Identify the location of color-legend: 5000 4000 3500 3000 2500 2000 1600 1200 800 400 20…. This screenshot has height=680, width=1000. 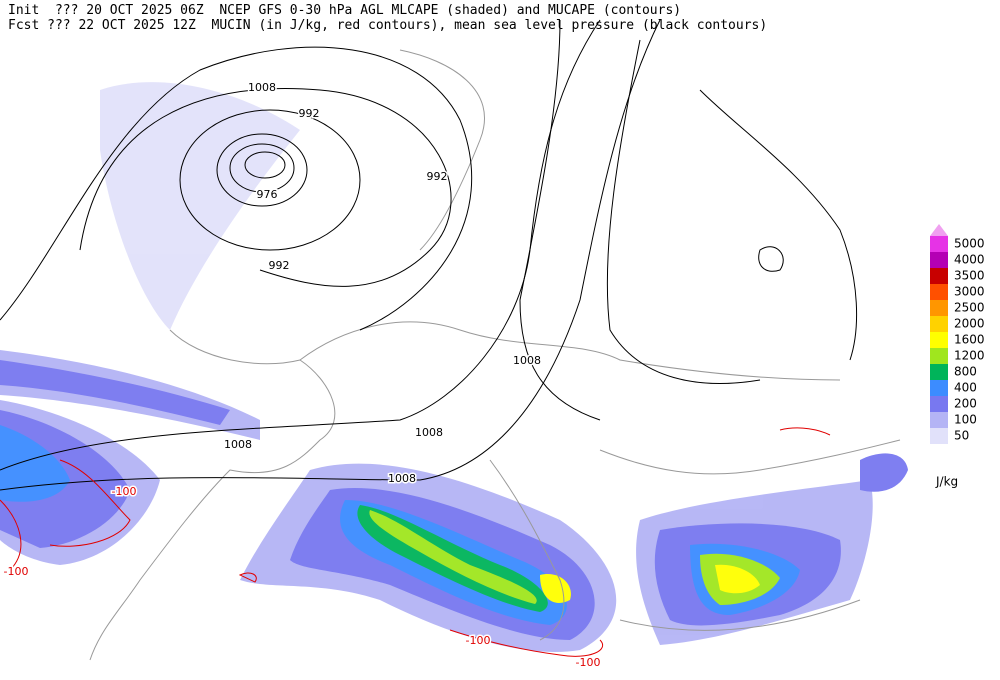
(957, 334).